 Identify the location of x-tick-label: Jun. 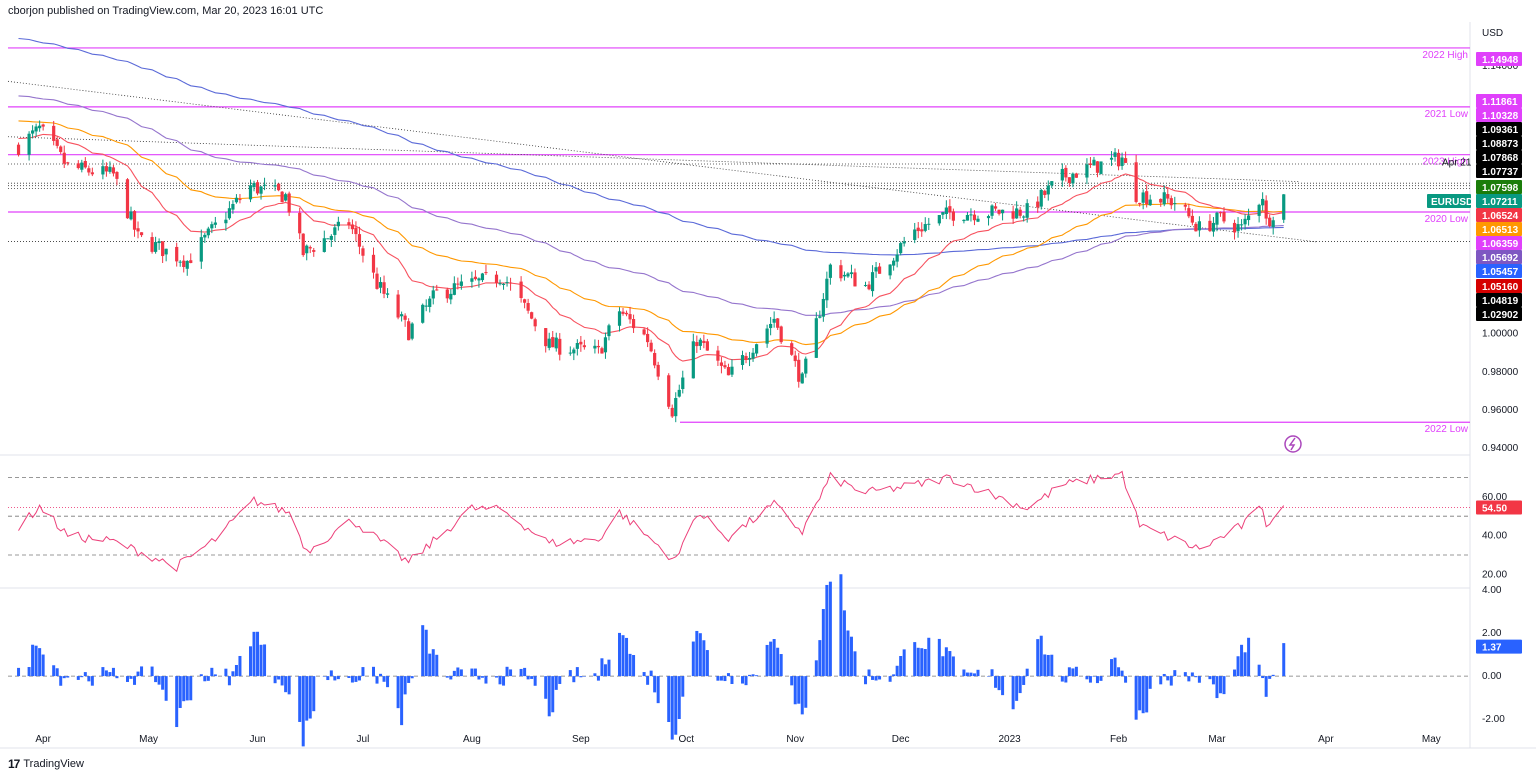
(257, 739).